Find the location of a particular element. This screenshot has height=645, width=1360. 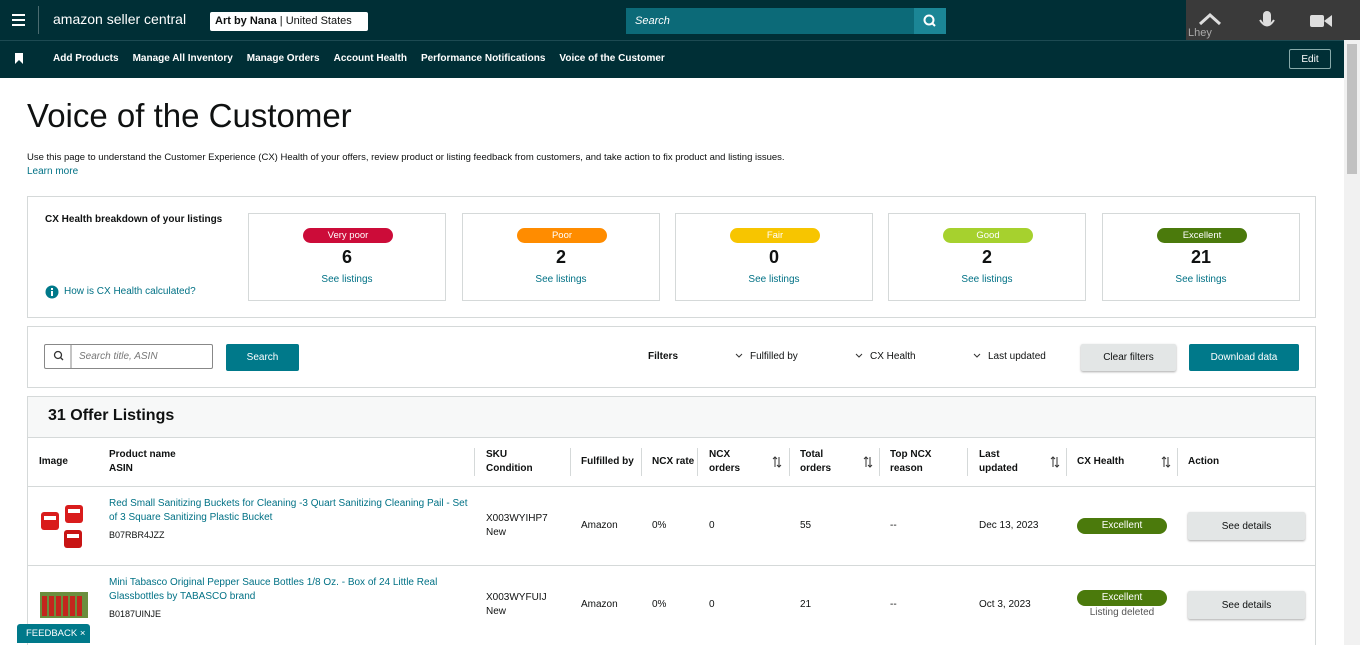

table-title-bar is located at coordinates (671, 417).